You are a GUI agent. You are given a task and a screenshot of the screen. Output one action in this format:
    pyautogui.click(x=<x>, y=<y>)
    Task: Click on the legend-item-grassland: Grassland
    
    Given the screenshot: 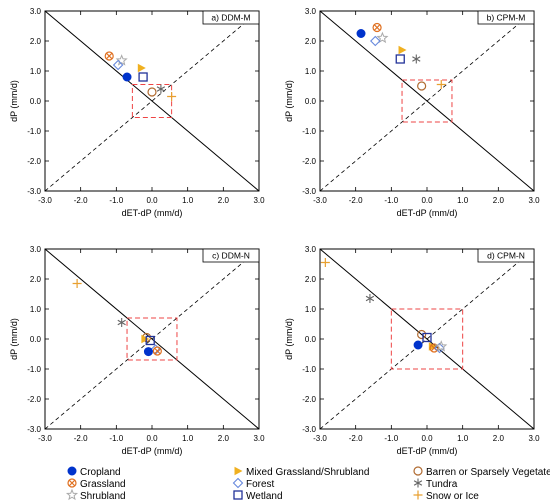 What is the action you would take?
    pyautogui.click(x=96, y=484)
    